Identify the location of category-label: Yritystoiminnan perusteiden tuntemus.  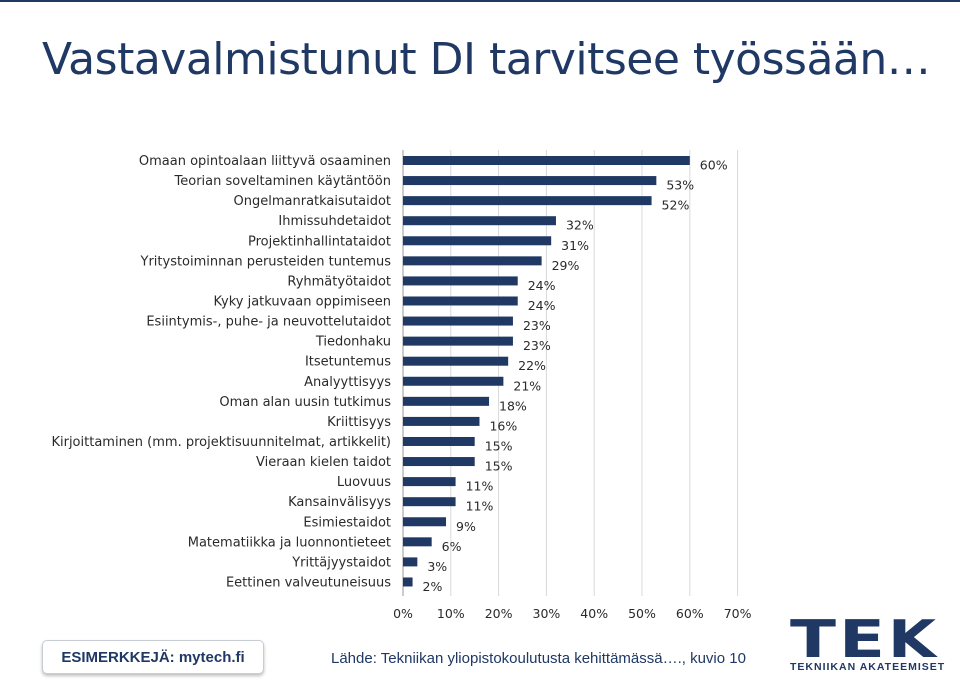
(266, 261).